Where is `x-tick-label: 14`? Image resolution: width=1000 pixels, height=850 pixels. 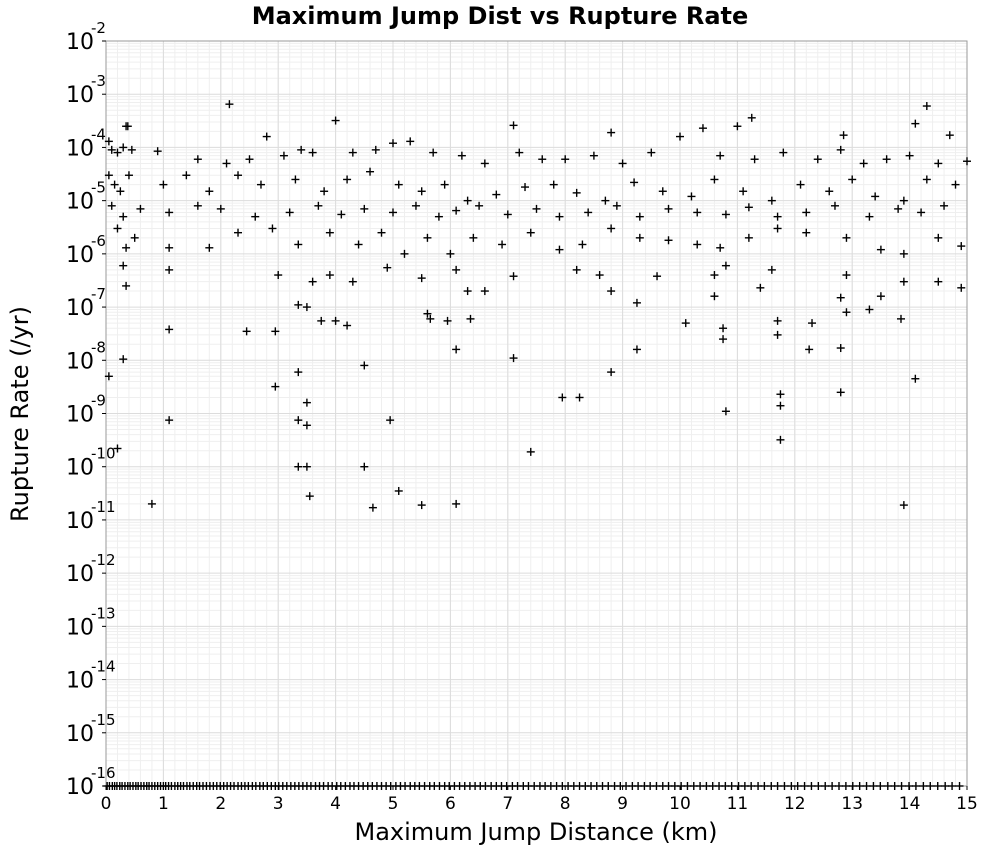
x-tick-label: 14 is located at coordinates (910, 804).